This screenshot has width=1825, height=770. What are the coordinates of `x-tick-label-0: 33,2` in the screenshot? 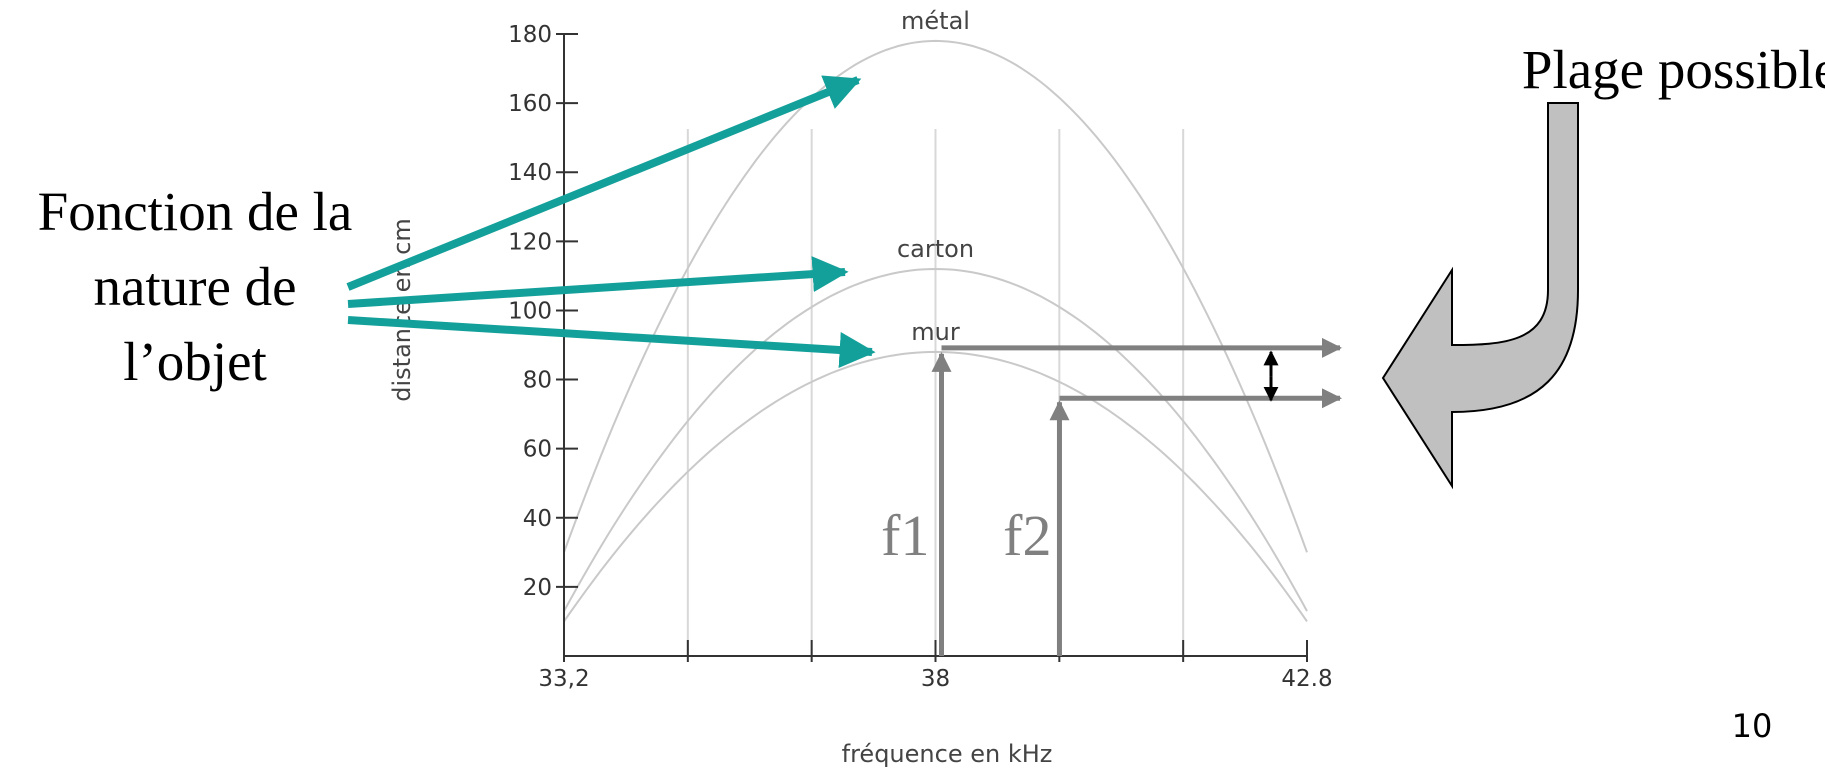 It's located at (563, 679).